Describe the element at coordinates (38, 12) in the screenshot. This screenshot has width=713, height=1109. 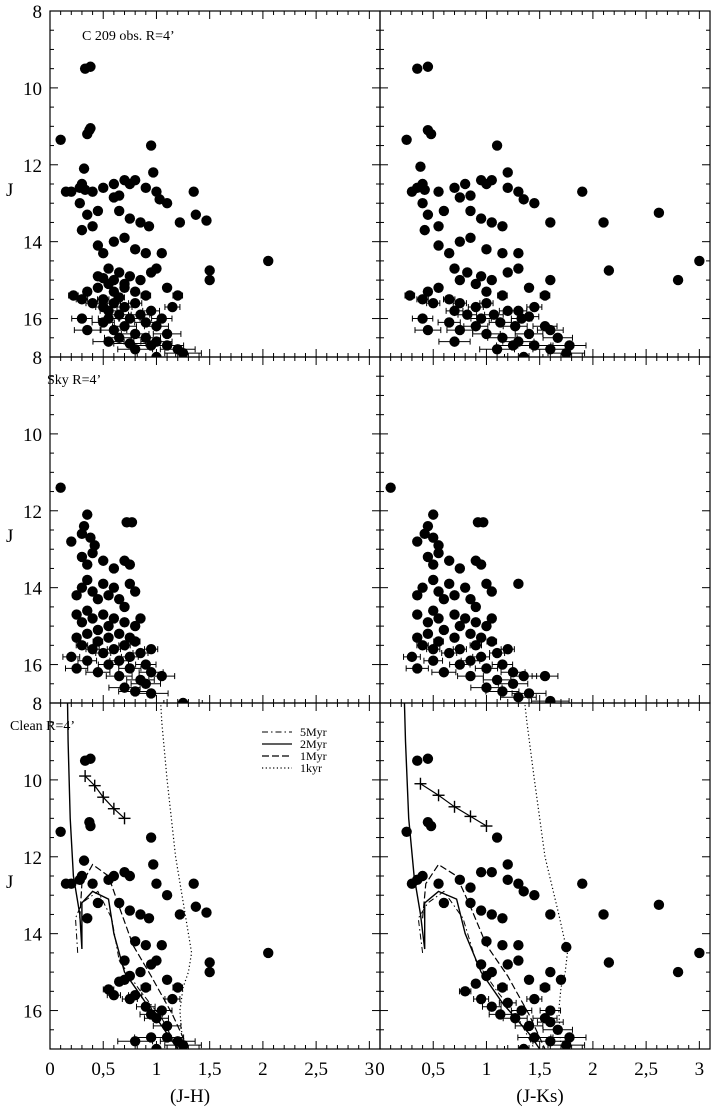
I see `y-tick-label: 8` at that location.